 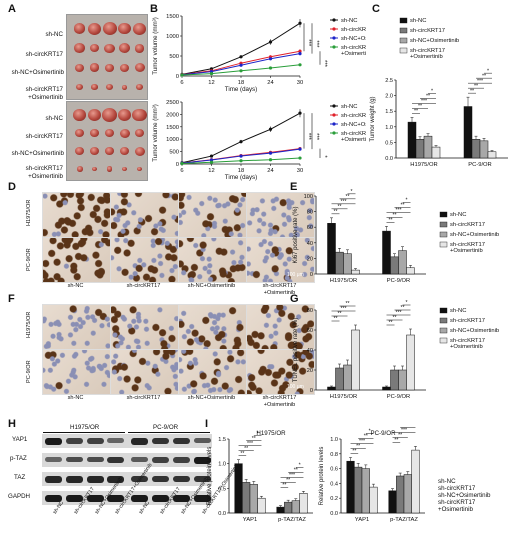 What do you see at coordinates (241, 171) in the screenshot?
I see `x-tick-label: 18` at bounding box center [241, 171].